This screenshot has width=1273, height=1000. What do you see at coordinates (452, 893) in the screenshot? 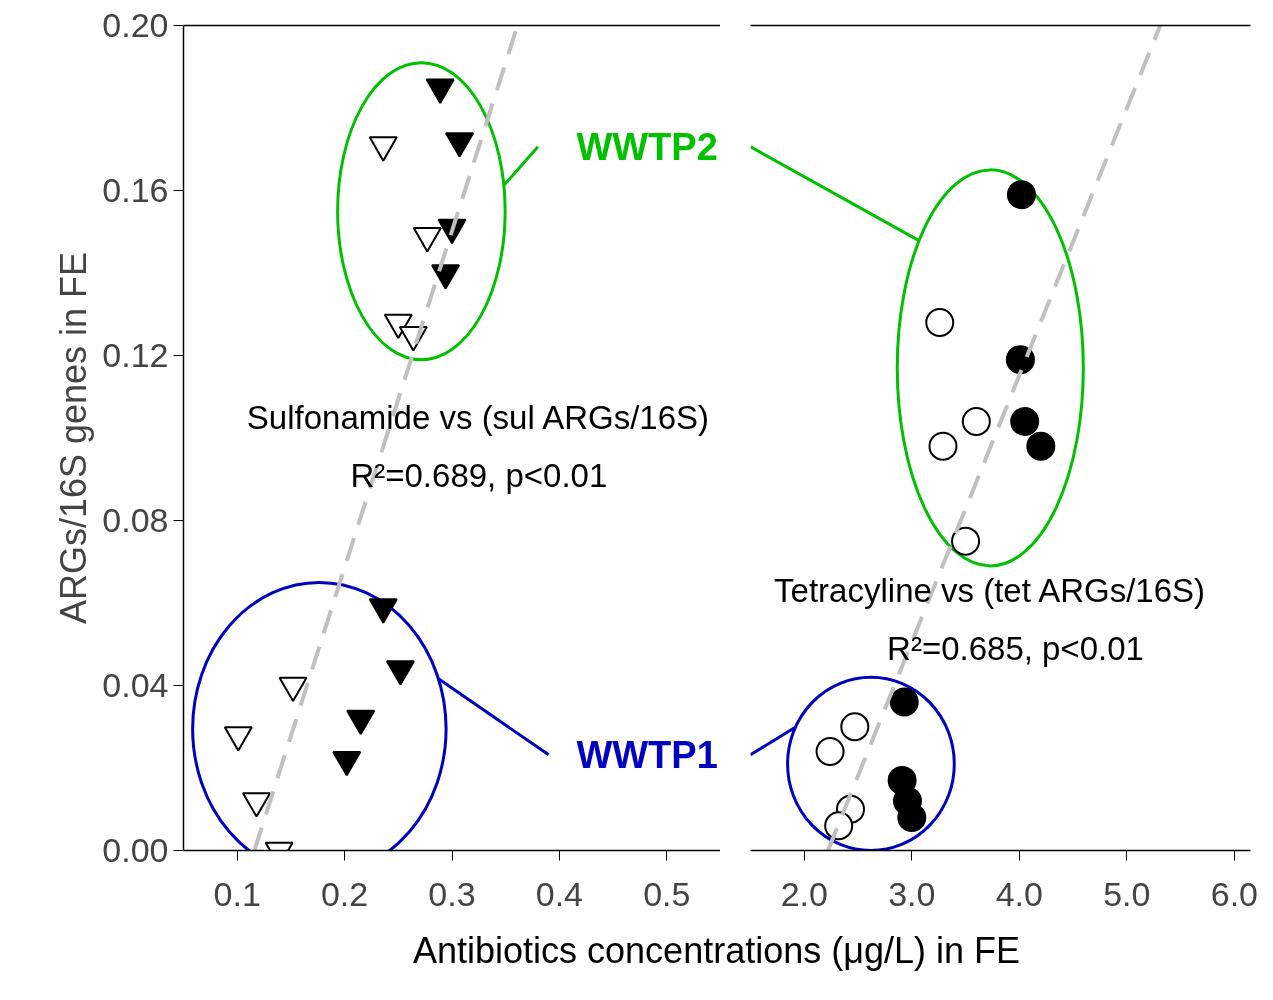
I see `x-tick-label: 0.3` at bounding box center [452, 893].